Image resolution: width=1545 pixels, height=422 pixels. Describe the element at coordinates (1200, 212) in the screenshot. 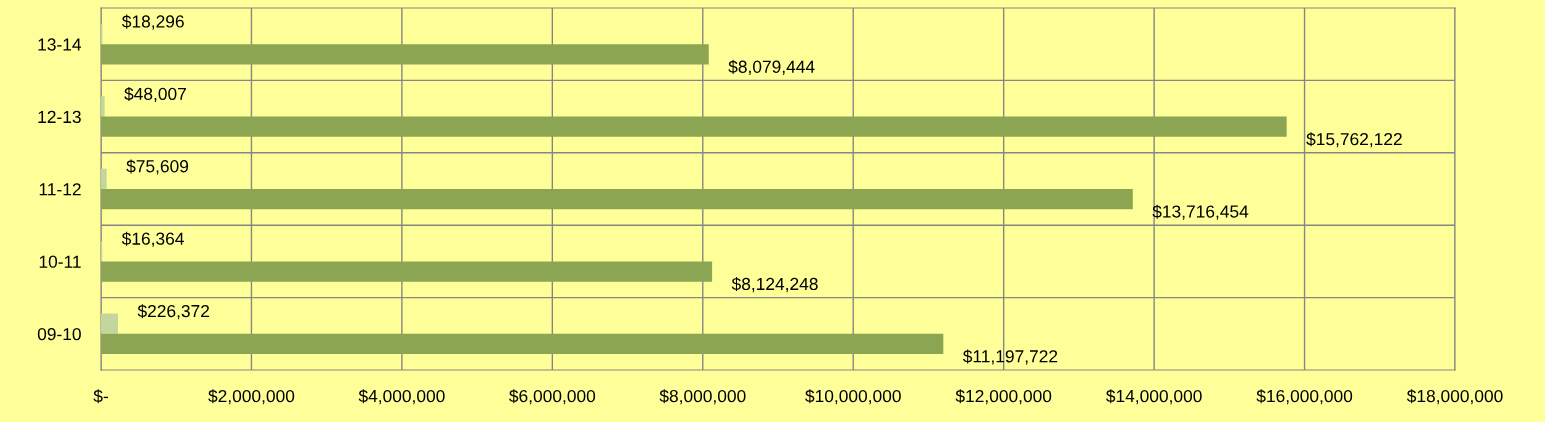

I see `data-label: $13,716,454` at that location.